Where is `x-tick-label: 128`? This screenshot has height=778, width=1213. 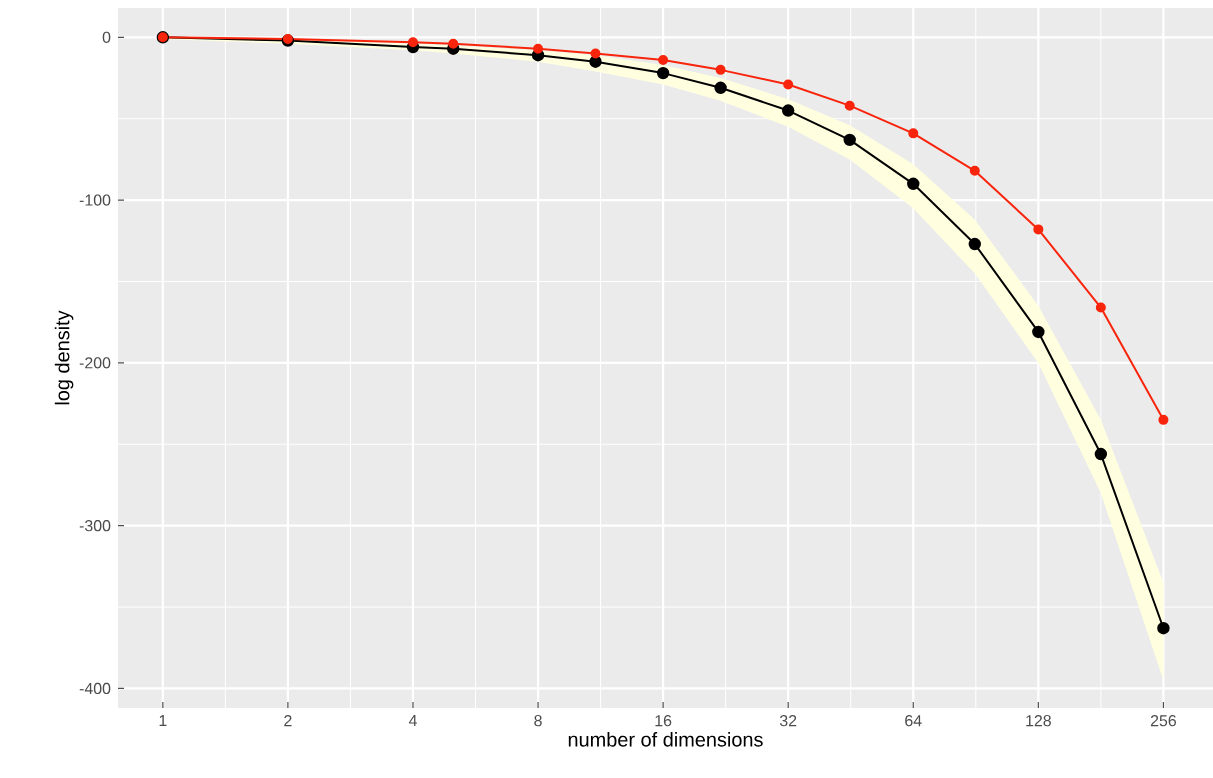 x-tick-label: 128 is located at coordinates (1038, 721).